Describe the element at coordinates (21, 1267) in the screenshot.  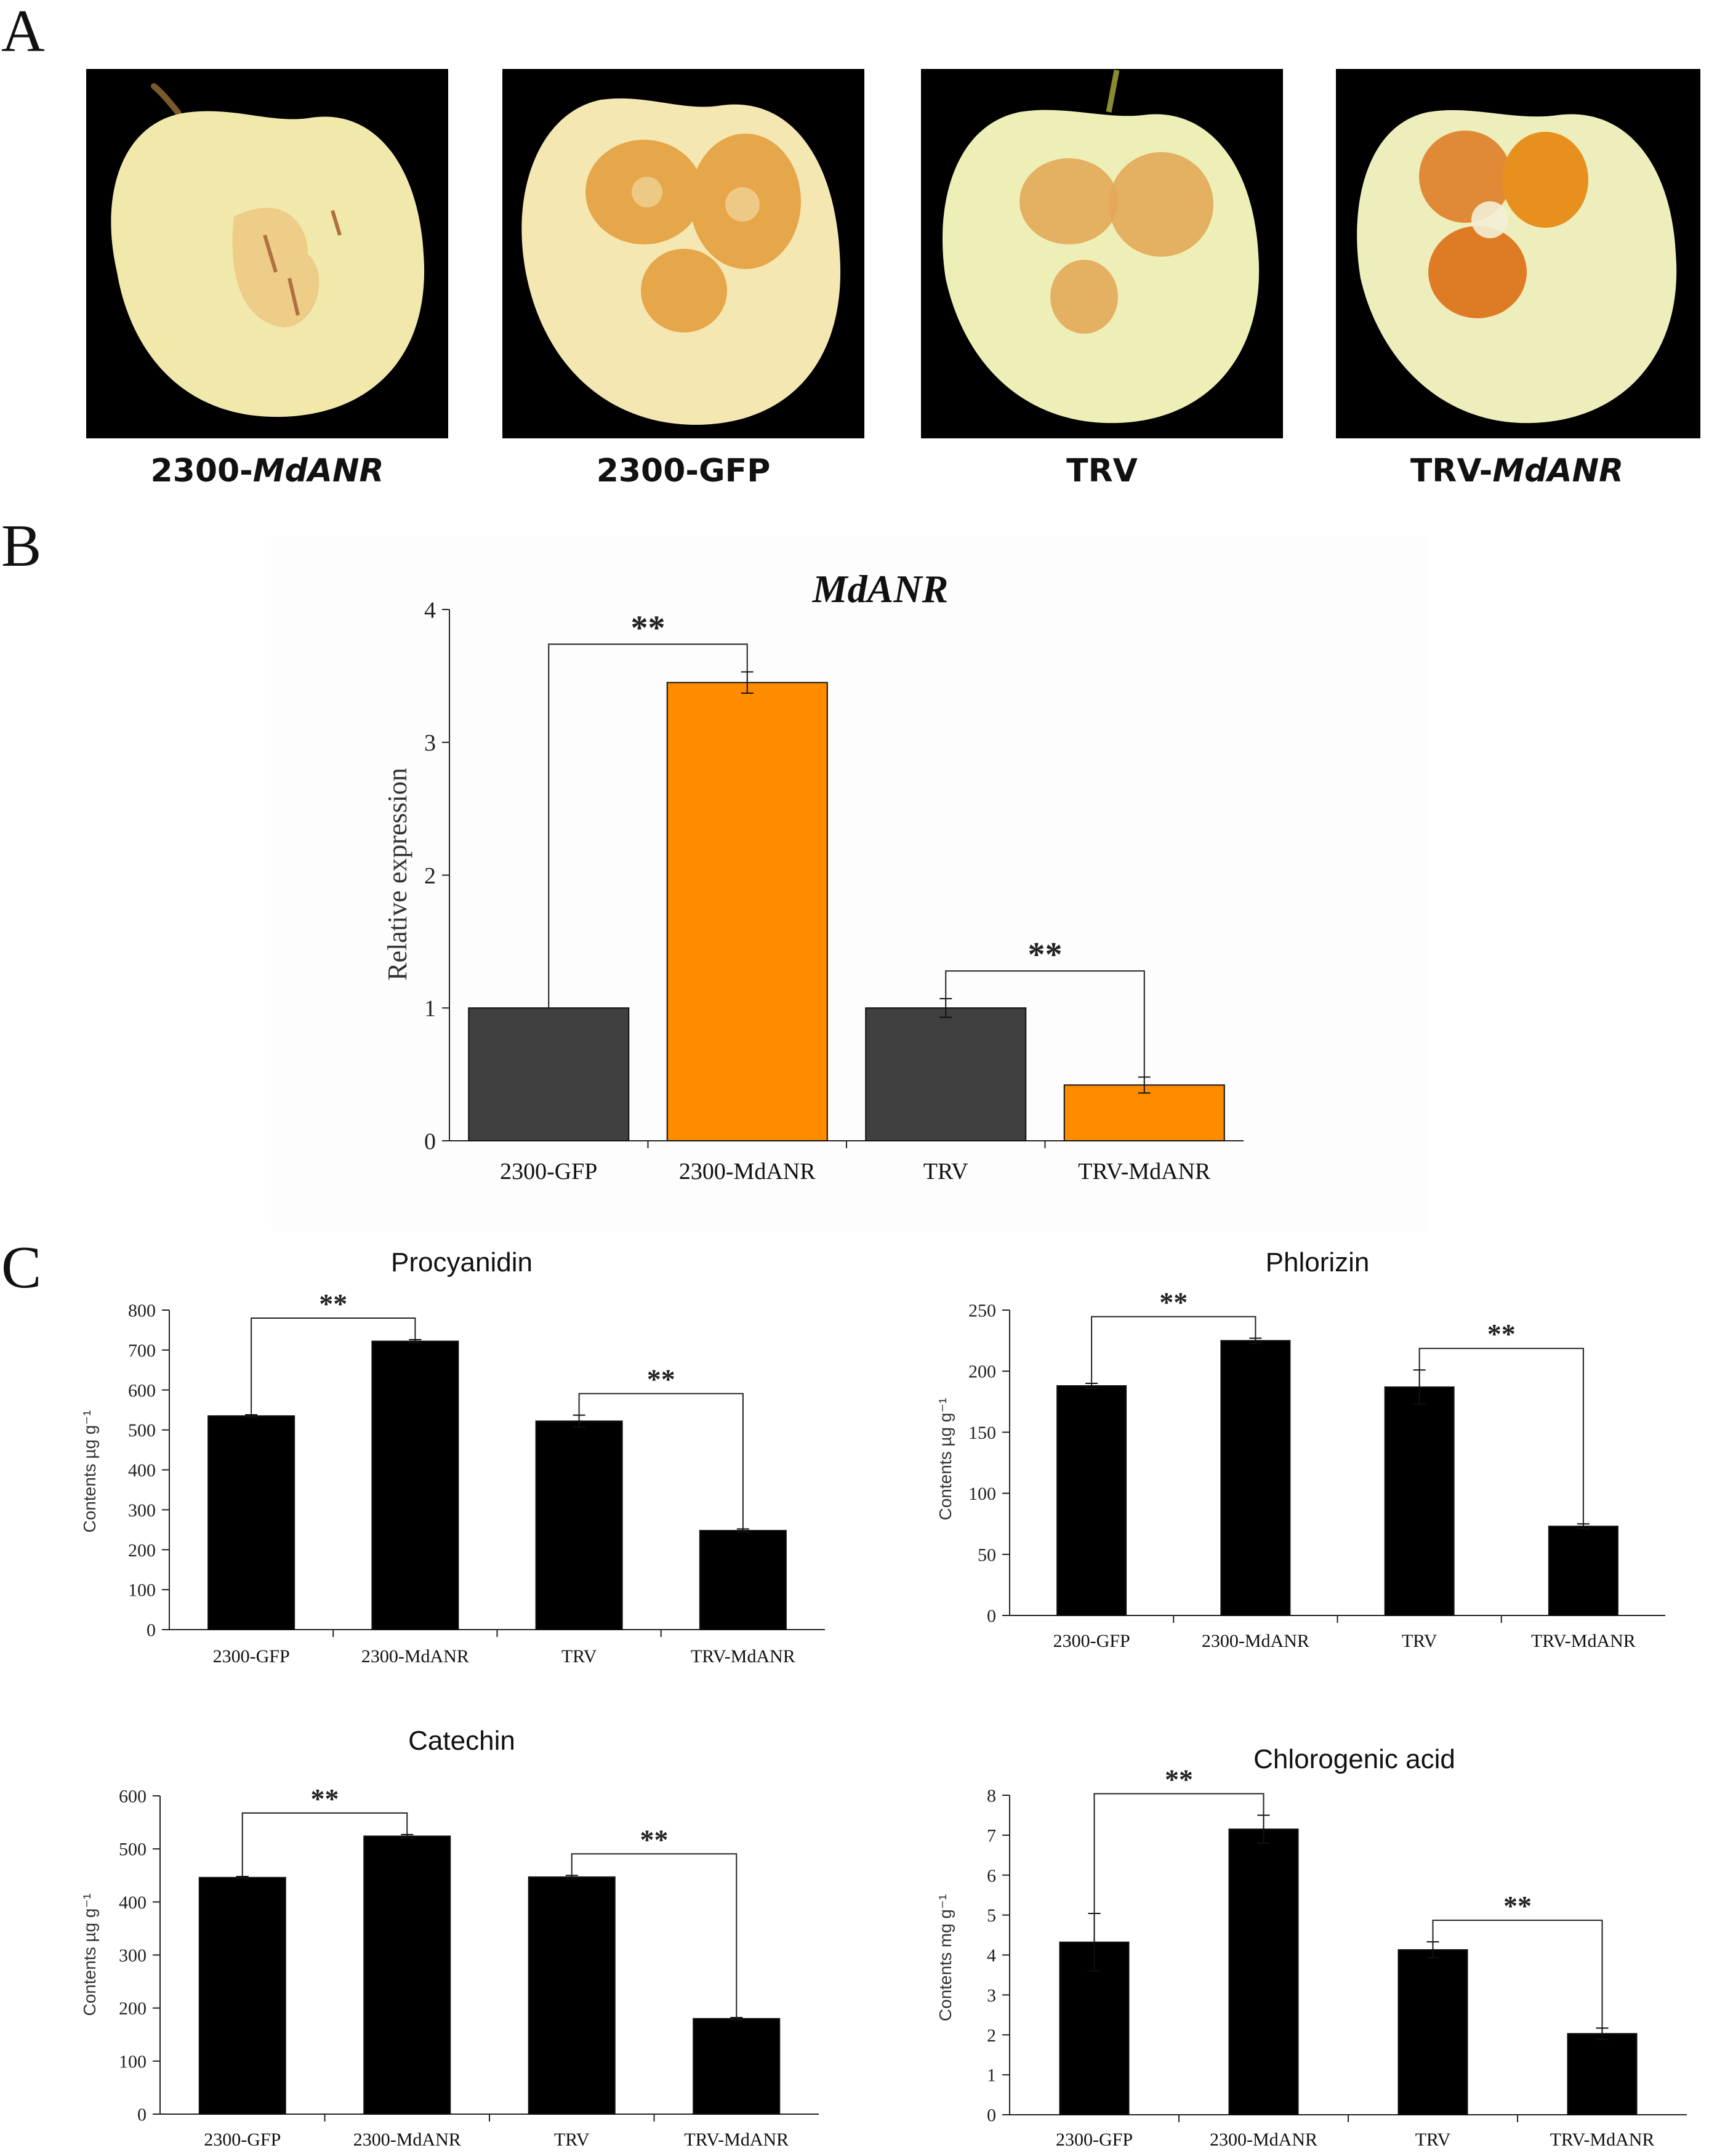
I see `panel-label-c: C` at that location.